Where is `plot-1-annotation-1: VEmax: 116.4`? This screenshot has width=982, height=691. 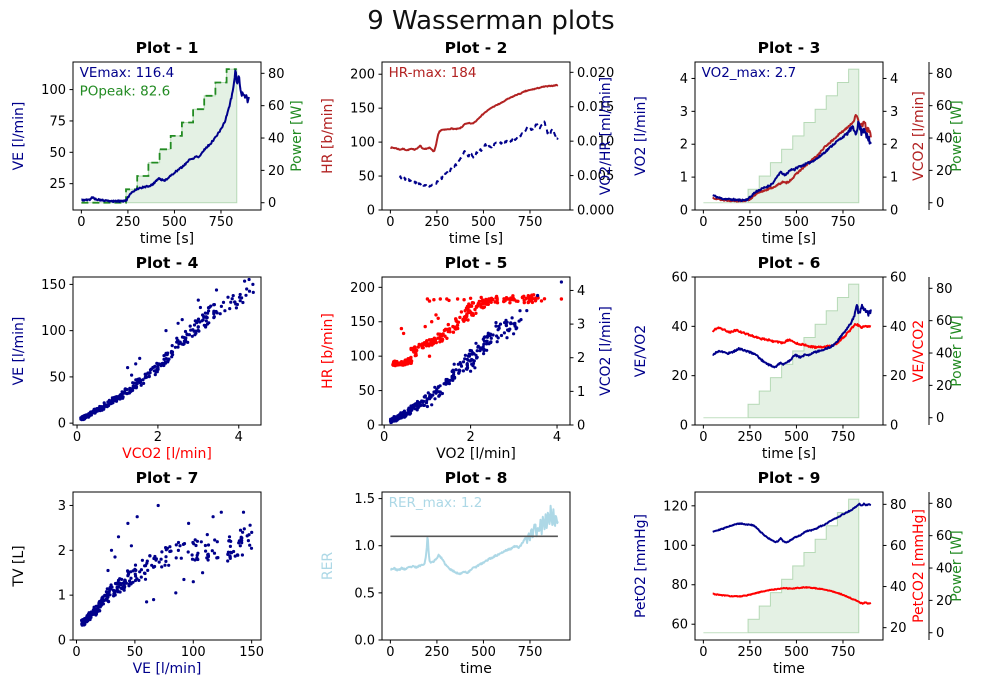
plot-1-annotation-1: VEmax: 116.4 is located at coordinates (127, 73).